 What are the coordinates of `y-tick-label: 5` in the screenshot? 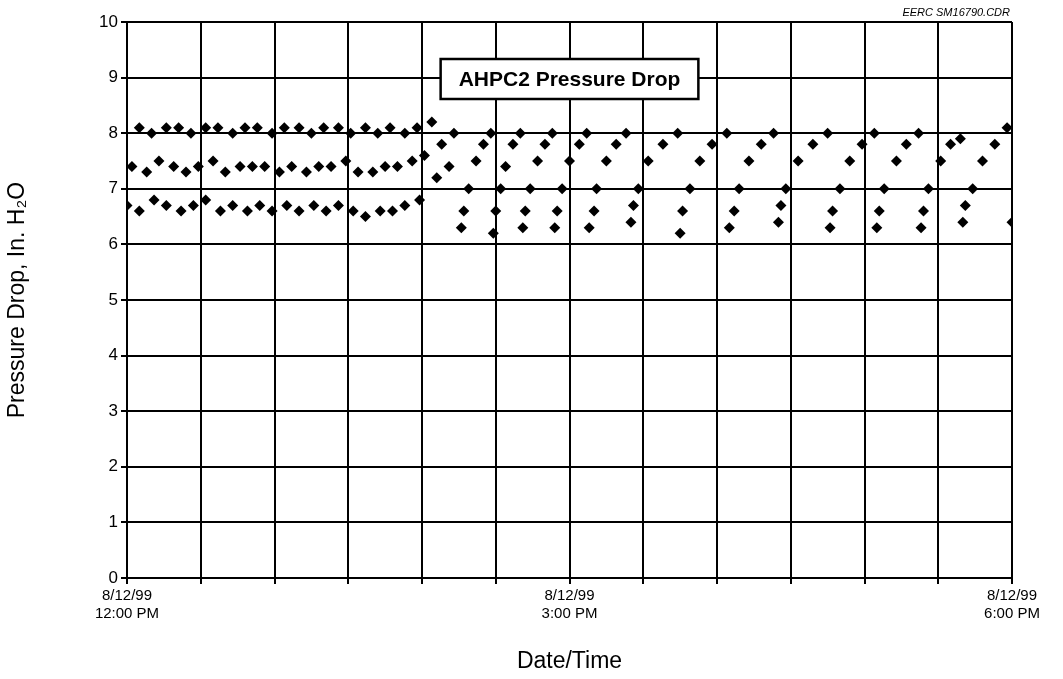 It's located at (113, 299).